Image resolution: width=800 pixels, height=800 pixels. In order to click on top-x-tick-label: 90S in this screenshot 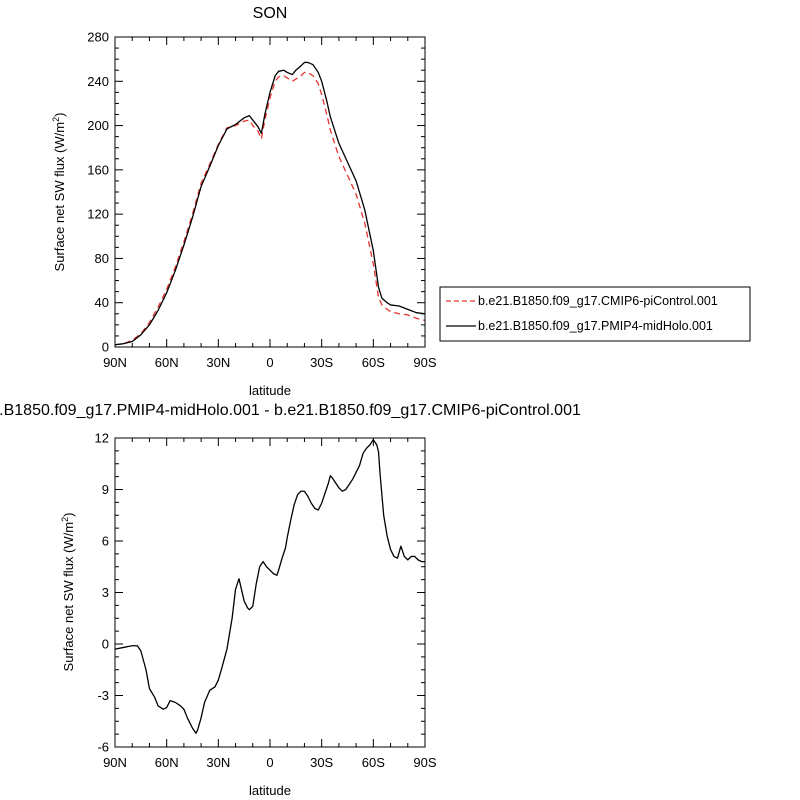, I will do `click(424, 362)`.